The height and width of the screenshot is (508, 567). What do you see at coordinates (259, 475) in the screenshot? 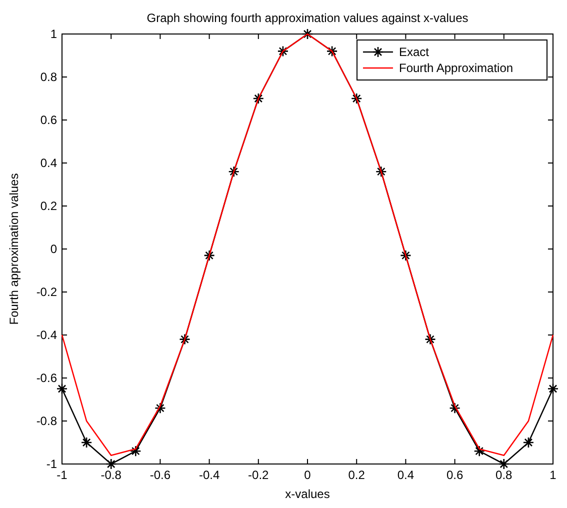
I see `x-tick-label: -0.2` at bounding box center [259, 475].